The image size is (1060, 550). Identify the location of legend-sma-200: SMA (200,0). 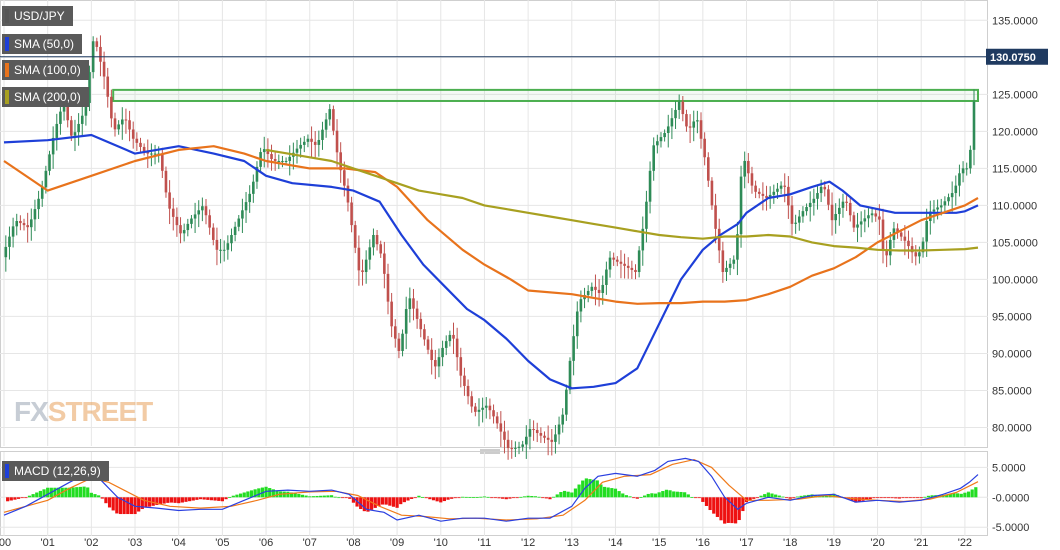
(45, 97).